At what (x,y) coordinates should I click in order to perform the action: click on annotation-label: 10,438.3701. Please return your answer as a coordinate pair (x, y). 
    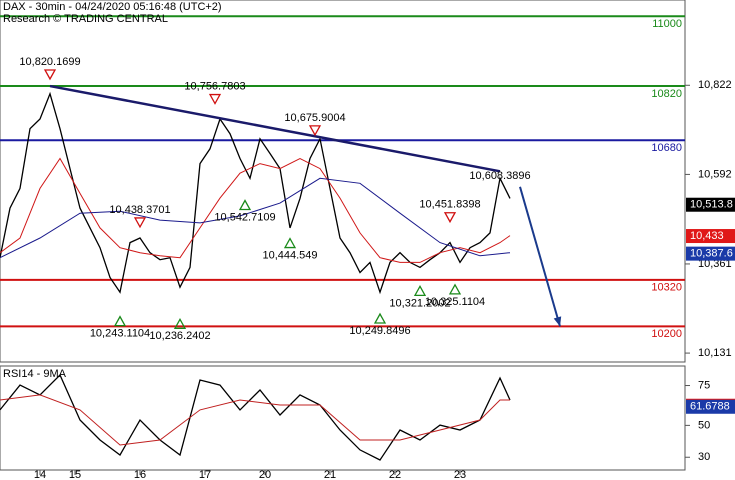
    Looking at the image, I should click on (139, 210).